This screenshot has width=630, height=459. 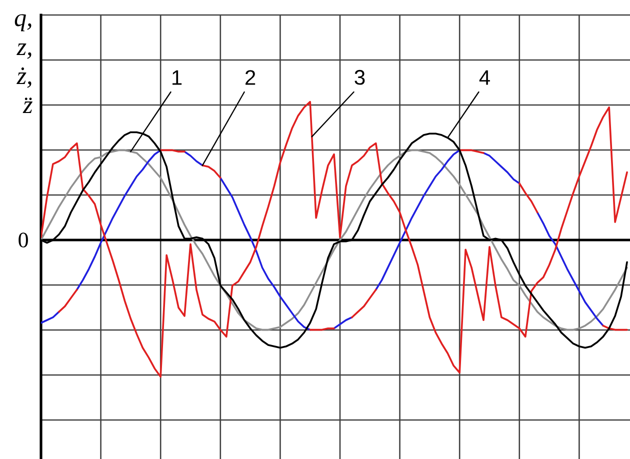 I want to click on text: 2, so click(x=251, y=77).